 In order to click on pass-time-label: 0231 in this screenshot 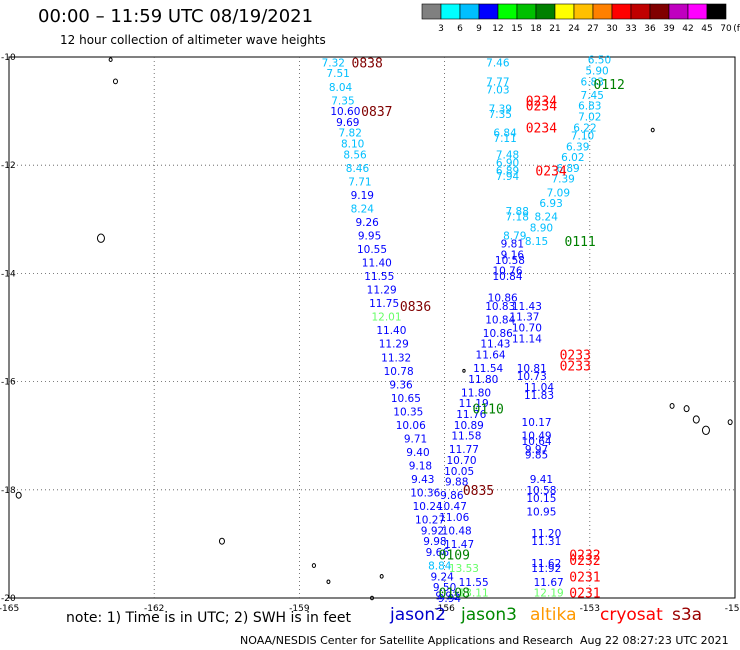, I will do `click(584, 577)`.